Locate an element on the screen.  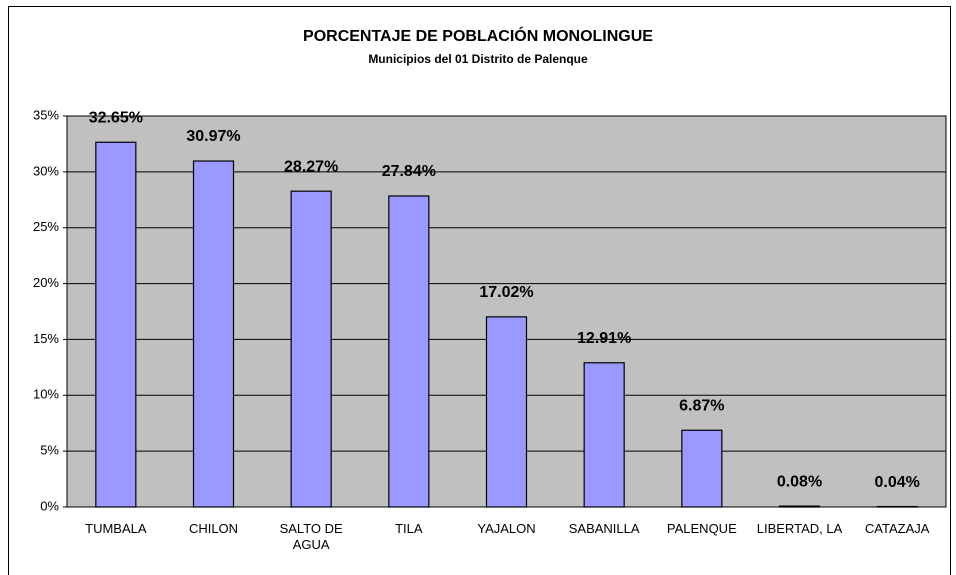
y-tick-label: 35% is located at coordinates (46, 114).